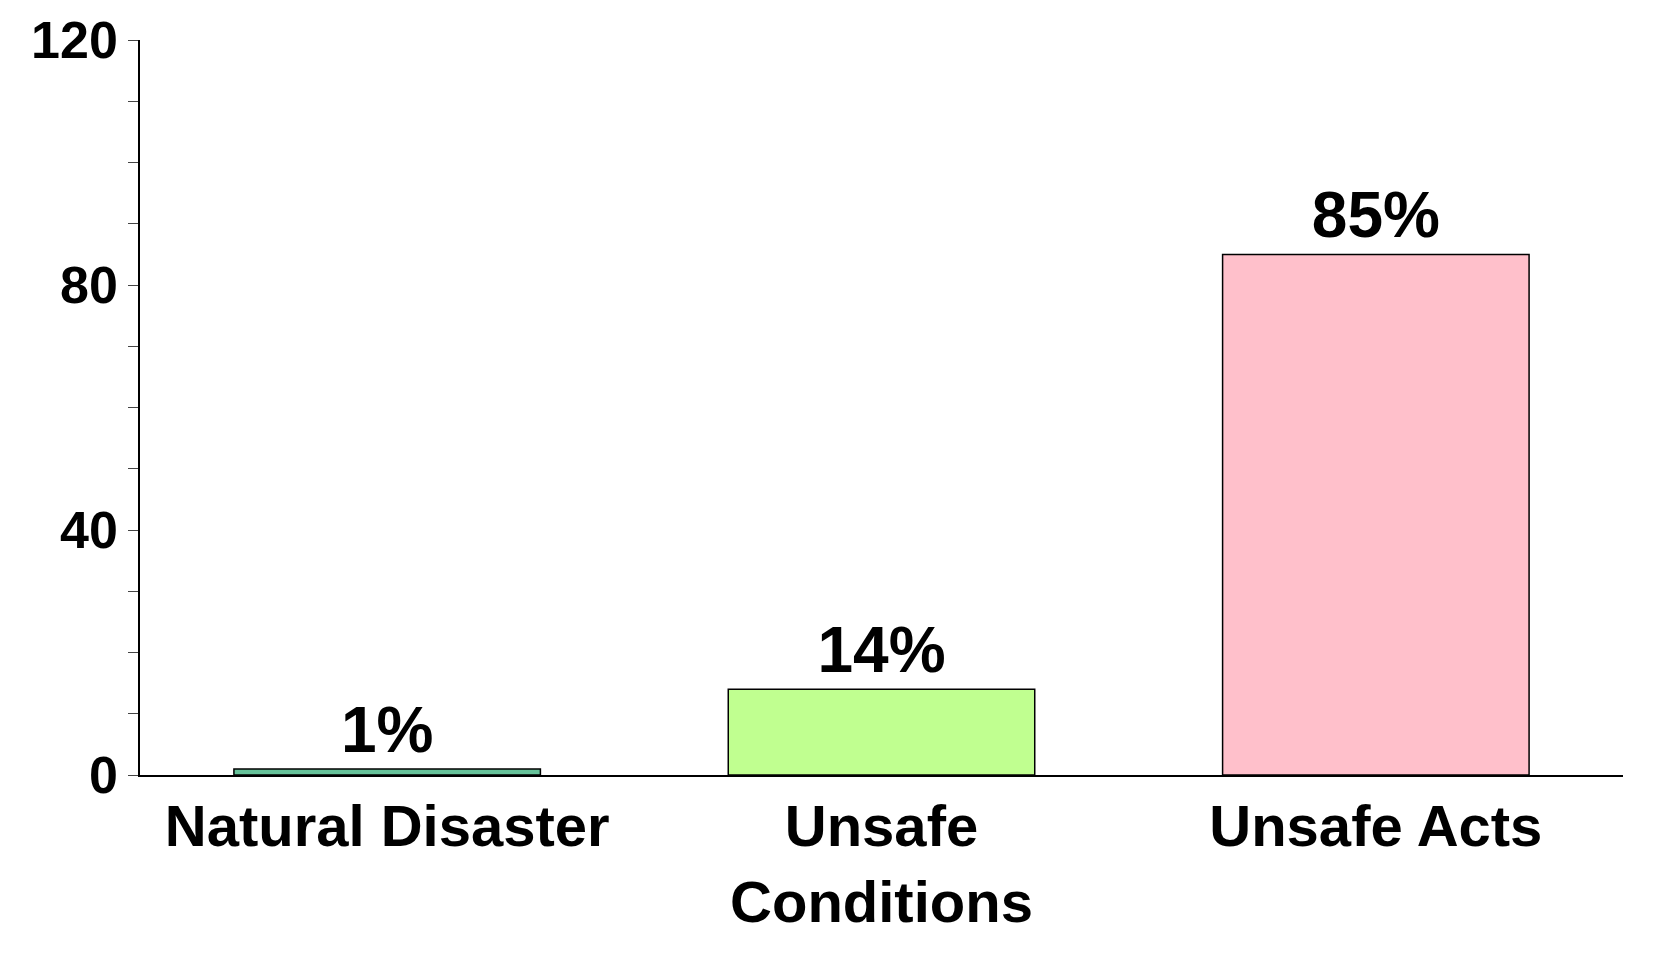 The height and width of the screenshot is (965, 1653). Describe the element at coordinates (1376, 826) in the screenshot. I see `x-tick-label: Unsafe Acts` at that location.